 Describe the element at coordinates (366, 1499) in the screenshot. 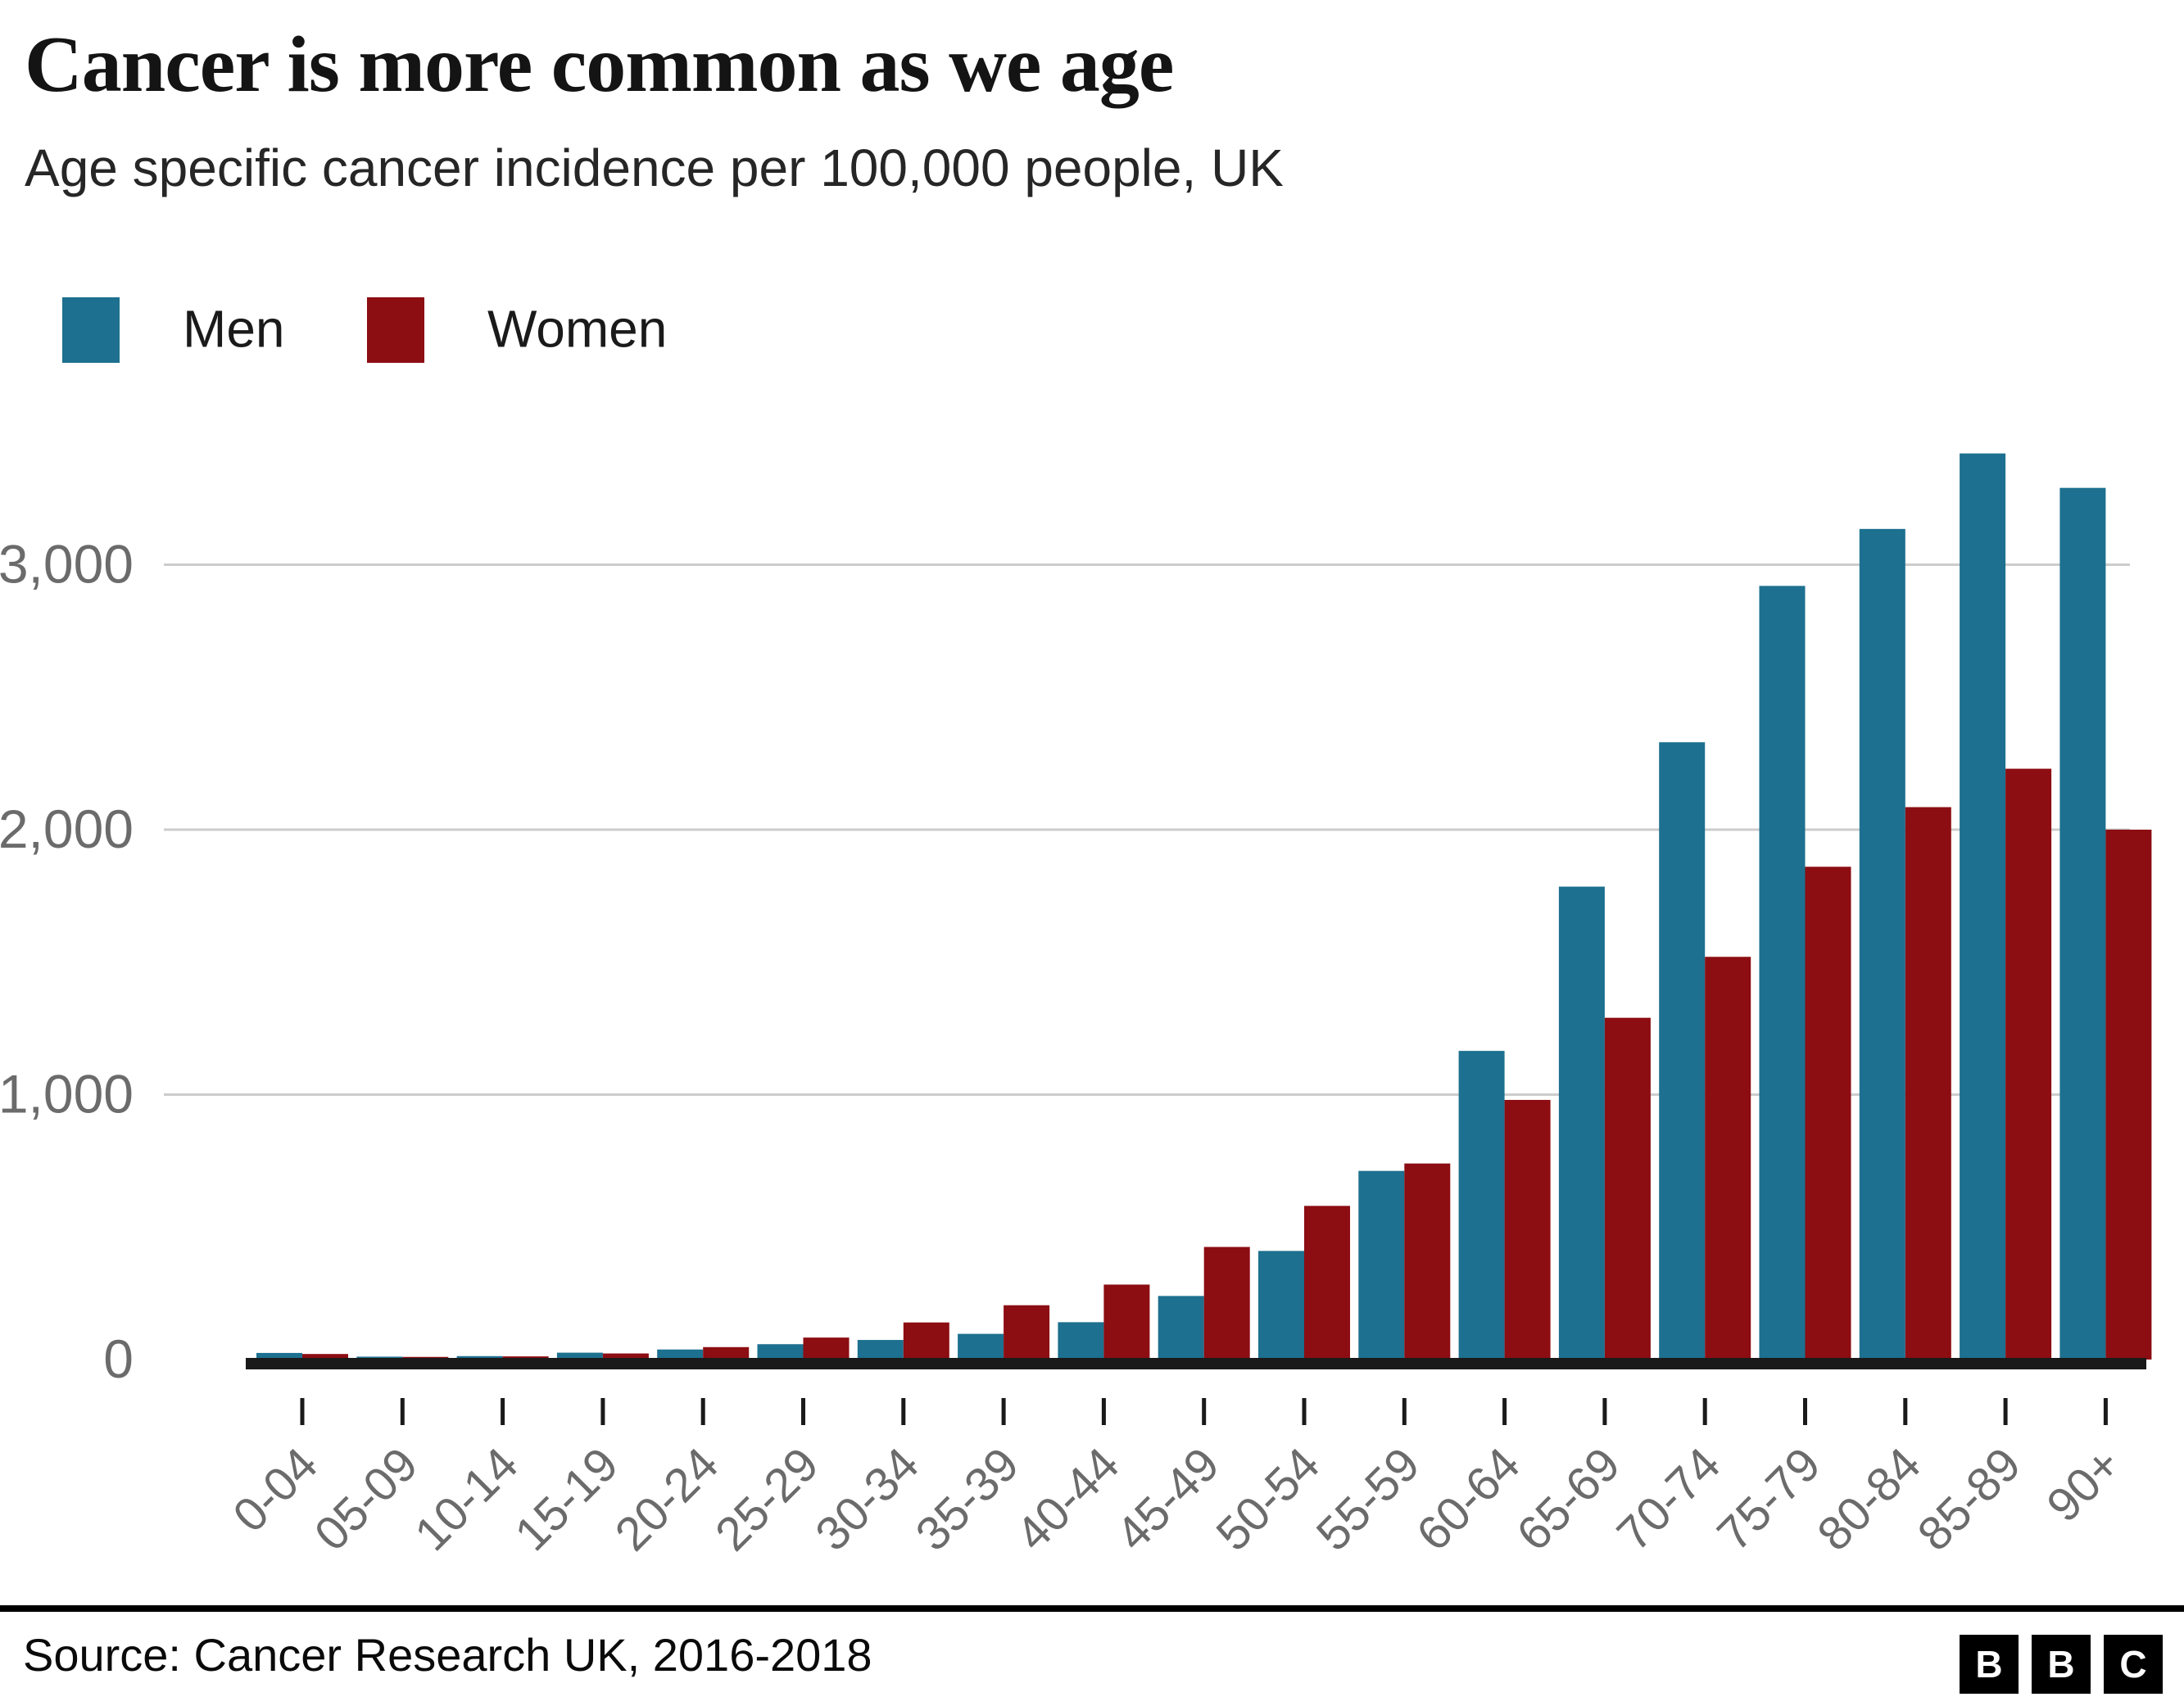

I see `x-axis-label-05-09: 05-09` at that location.